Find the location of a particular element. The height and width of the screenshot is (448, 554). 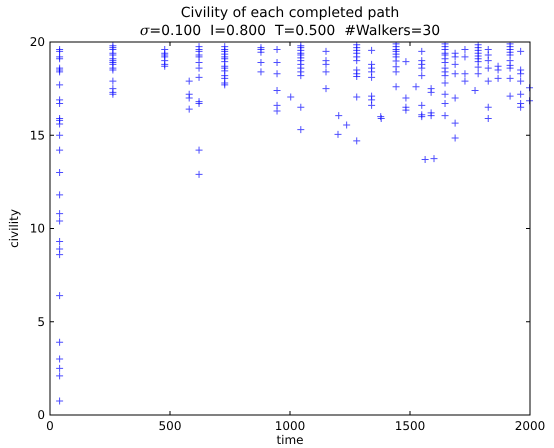

x-tick-label: 2000 is located at coordinates (530, 426).